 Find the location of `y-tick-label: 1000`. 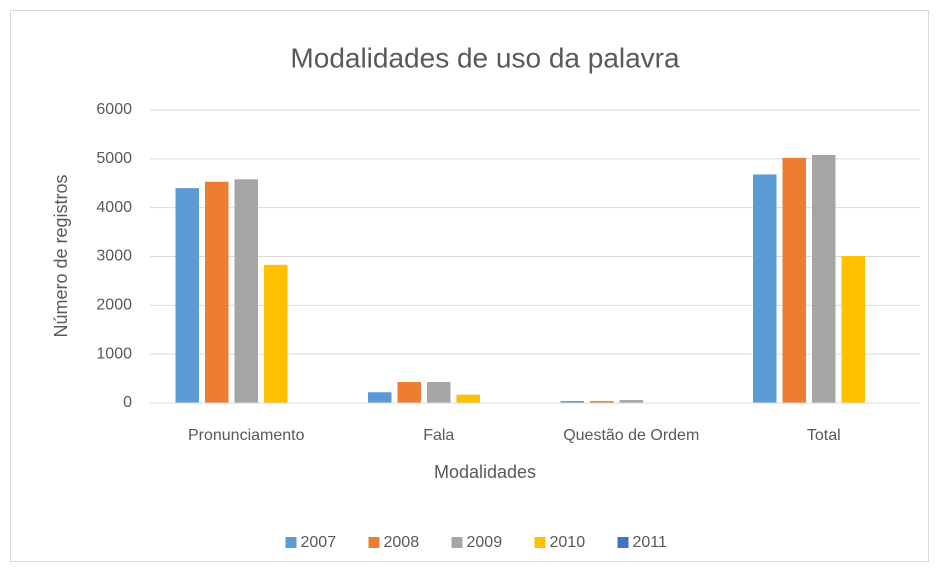

y-tick-label: 1000 is located at coordinates (114, 353).